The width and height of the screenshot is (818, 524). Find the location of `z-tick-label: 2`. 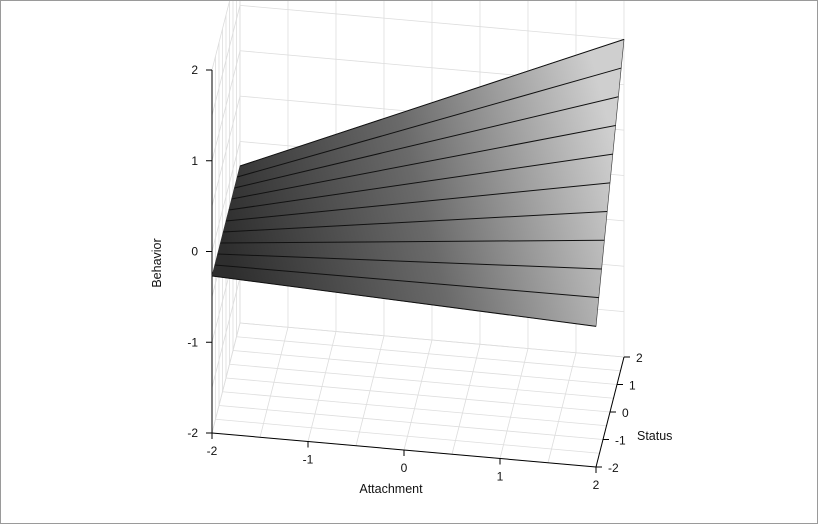

z-tick-label: 2 is located at coordinates (194, 70).